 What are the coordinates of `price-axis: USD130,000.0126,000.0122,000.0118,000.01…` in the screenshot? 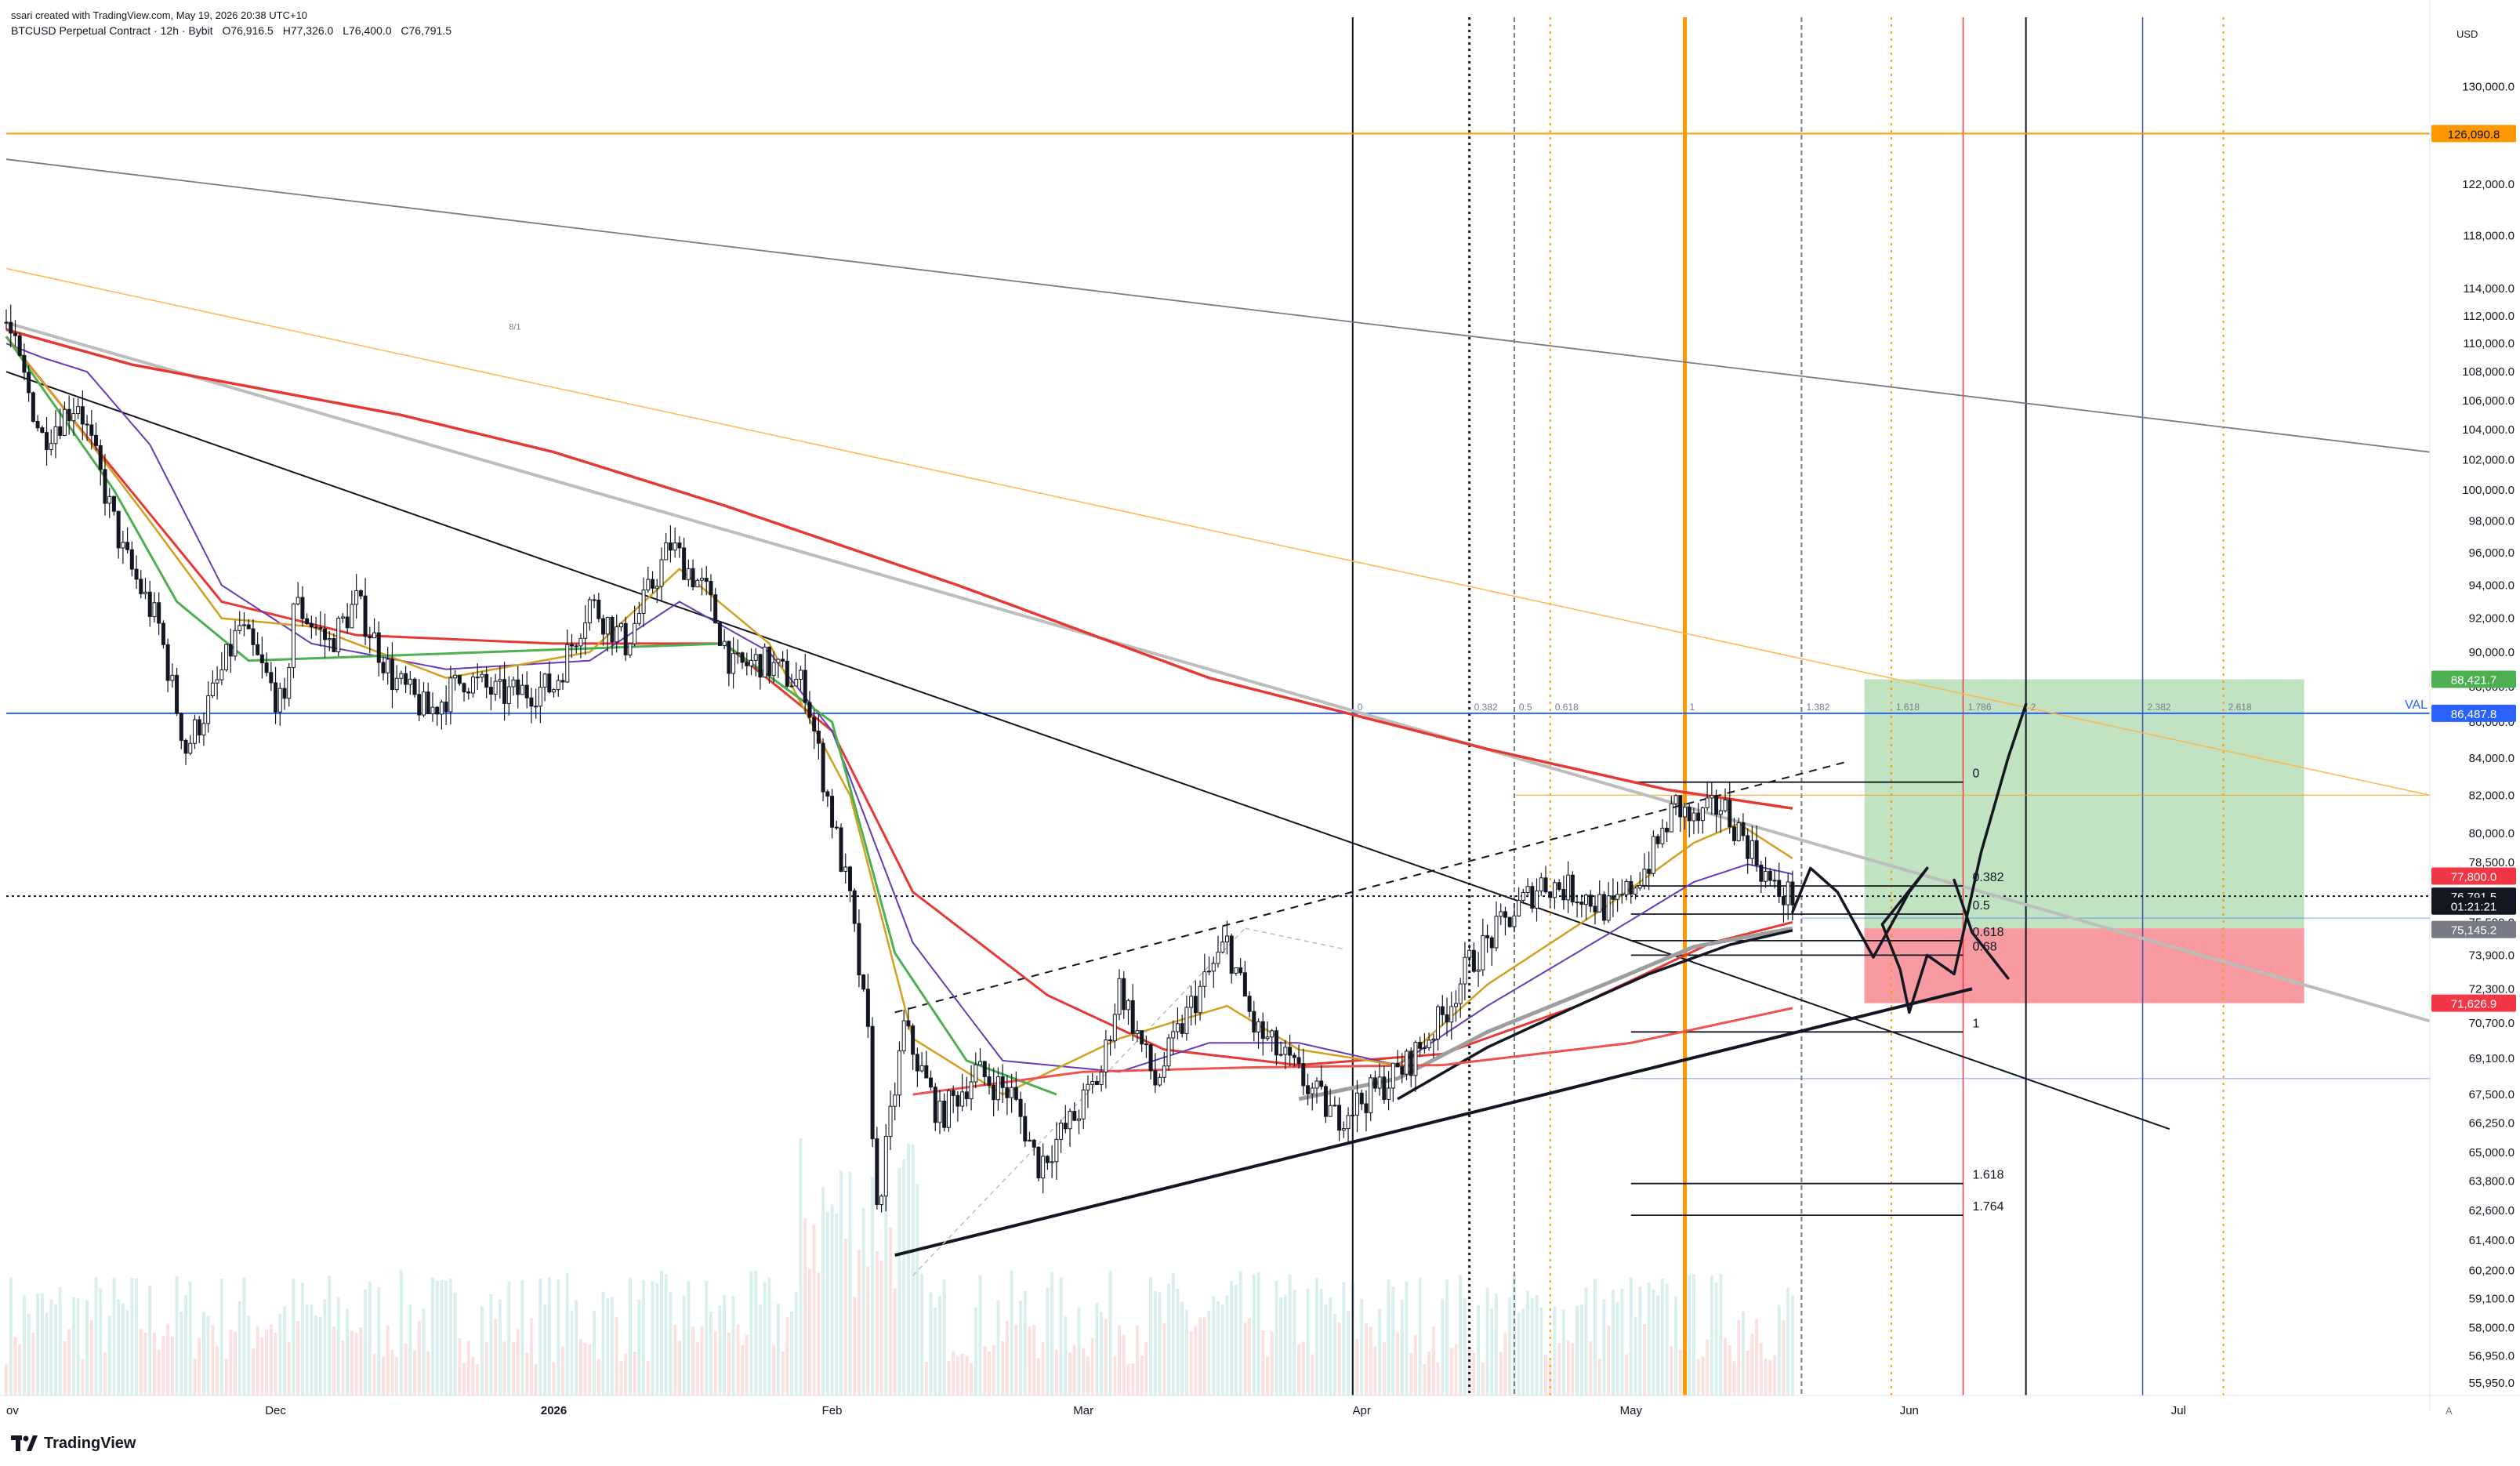 It's located at (2474, 733).